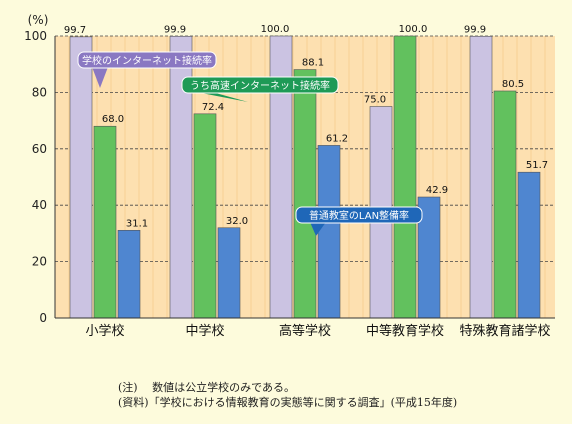  What do you see at coordinates (305, 331) in the screenshot?
I see `x-tick-label: 高等学校` at bounding box center [305, 331].